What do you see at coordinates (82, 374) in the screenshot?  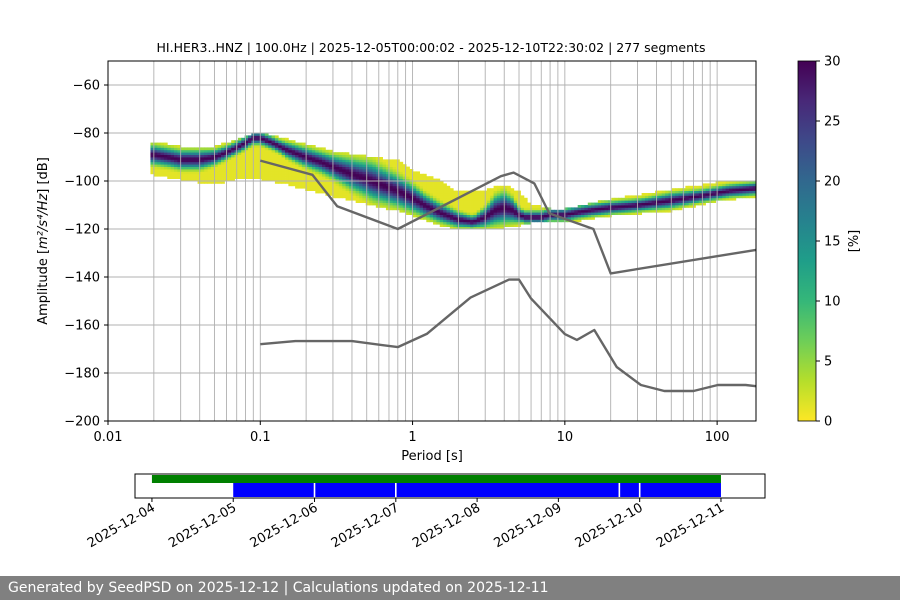 I see `y-tick-label: −180` at bounding box center [82, 374].